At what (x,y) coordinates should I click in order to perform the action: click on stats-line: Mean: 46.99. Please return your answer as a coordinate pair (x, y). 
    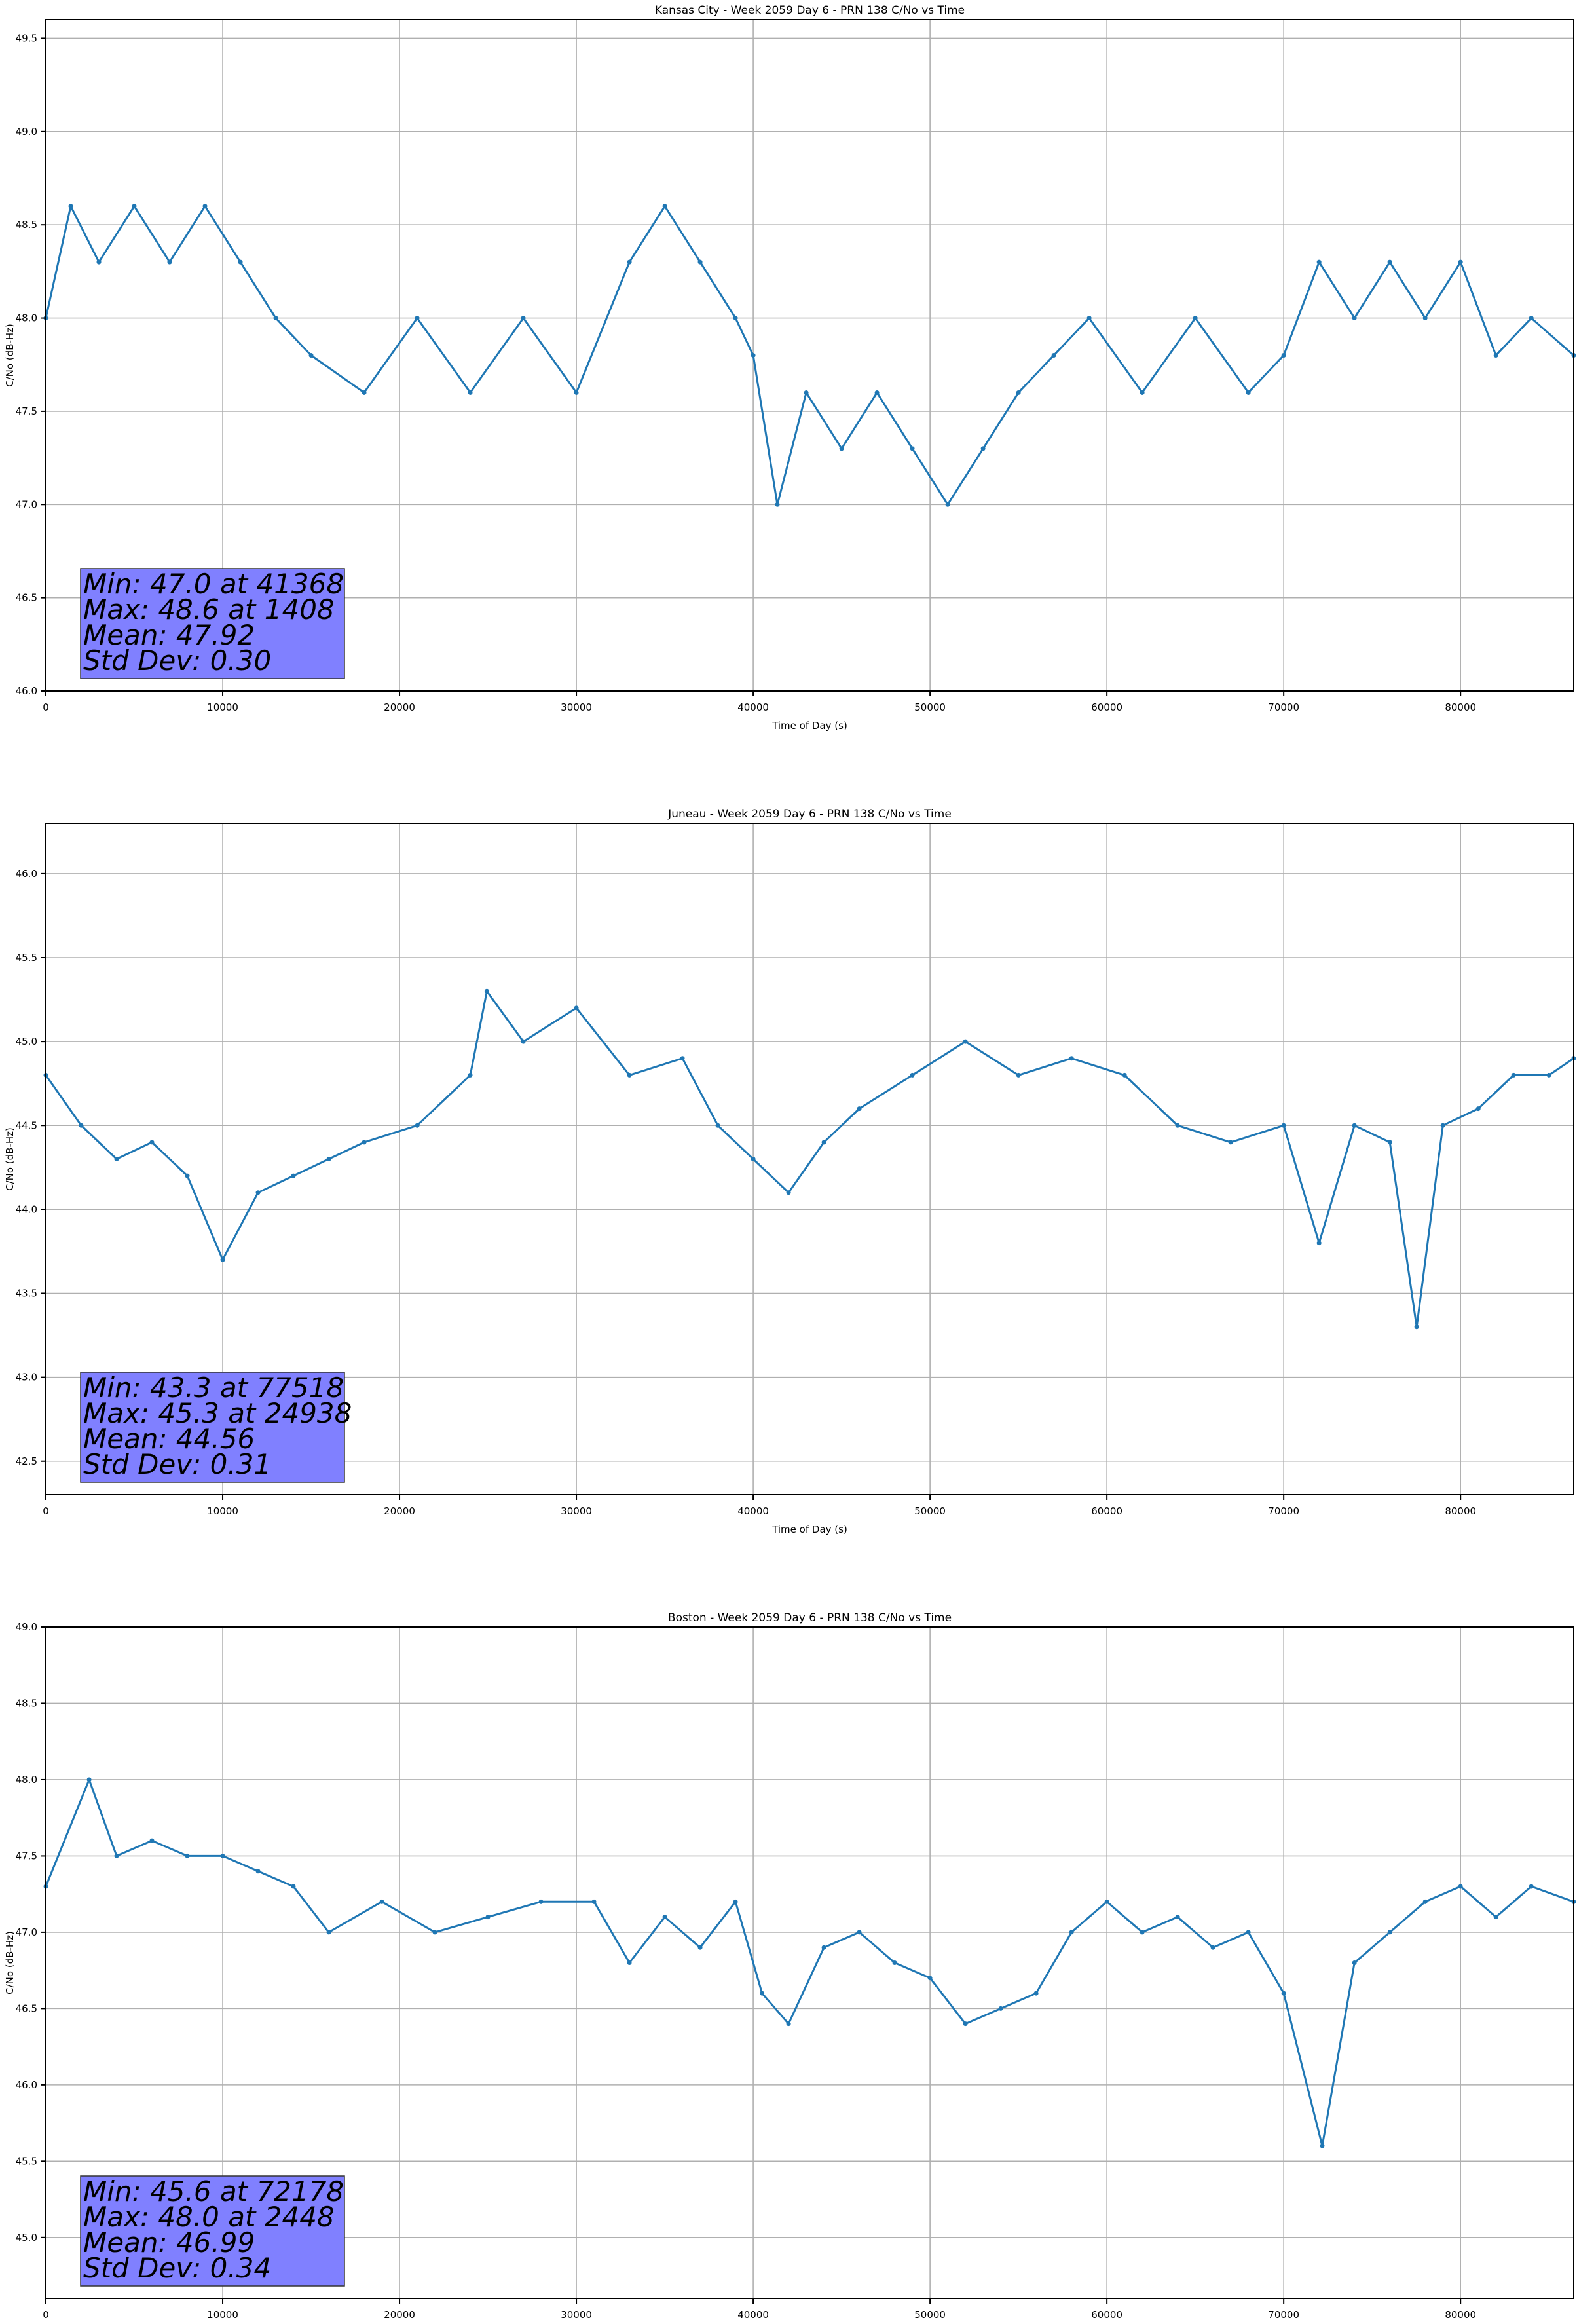
    Looking at the image, I should click on (169, 2242).